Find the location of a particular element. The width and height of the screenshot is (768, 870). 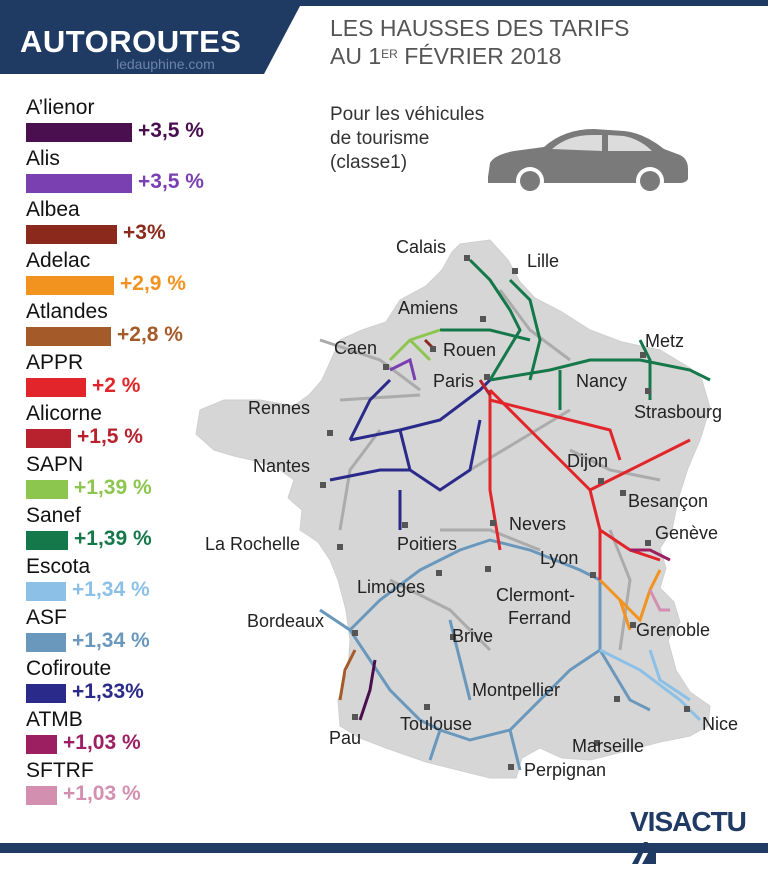

legend-item-atlandes: Atlandes +2,8 % is located at coordinates (151, 325).